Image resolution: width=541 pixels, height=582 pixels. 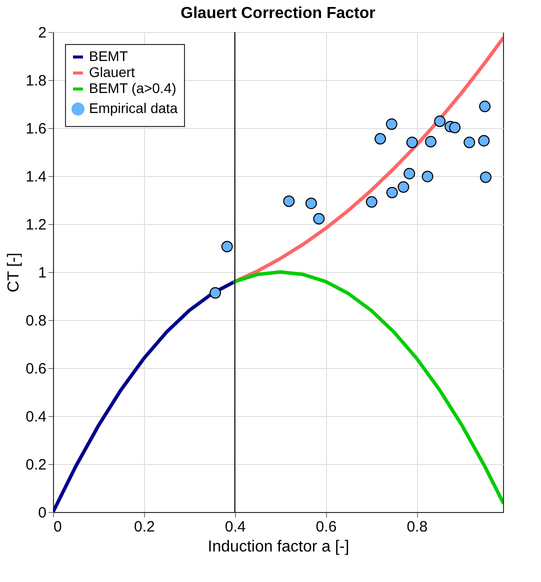 What do you see at coordinates (144, 527) in the screenshot?
I see `x-tick-label: 0.2` at bounding box center [144, 527].